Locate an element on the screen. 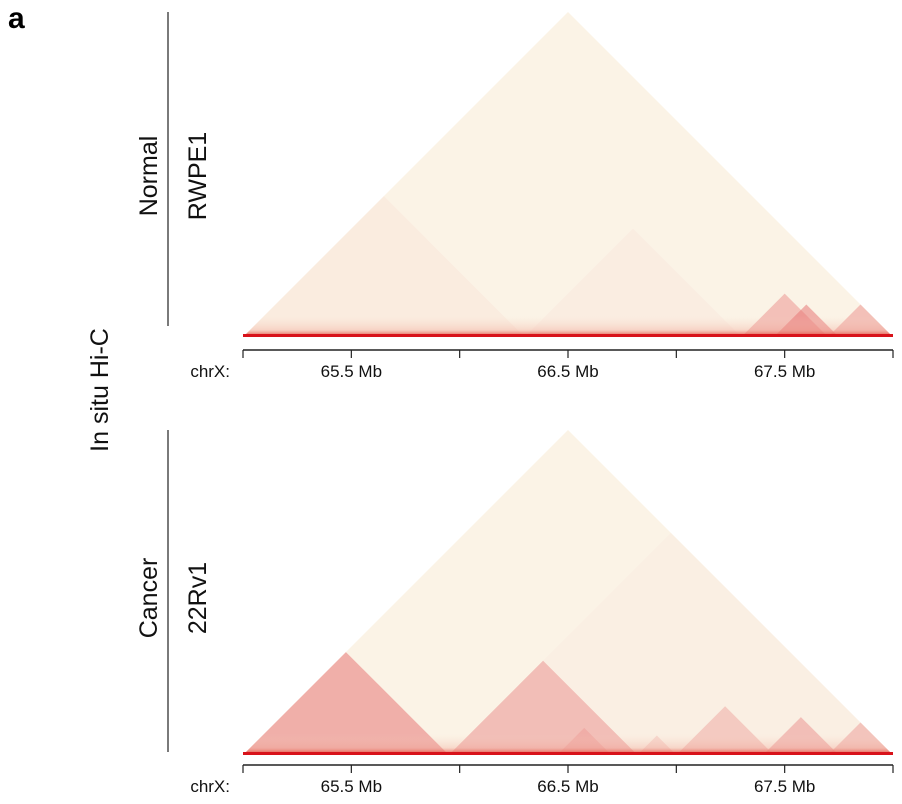  cancer-genomic-axis: chrX: 65.5 Mb 66.5 Mb 67.5 Mb is located at coordinates (542, 780).